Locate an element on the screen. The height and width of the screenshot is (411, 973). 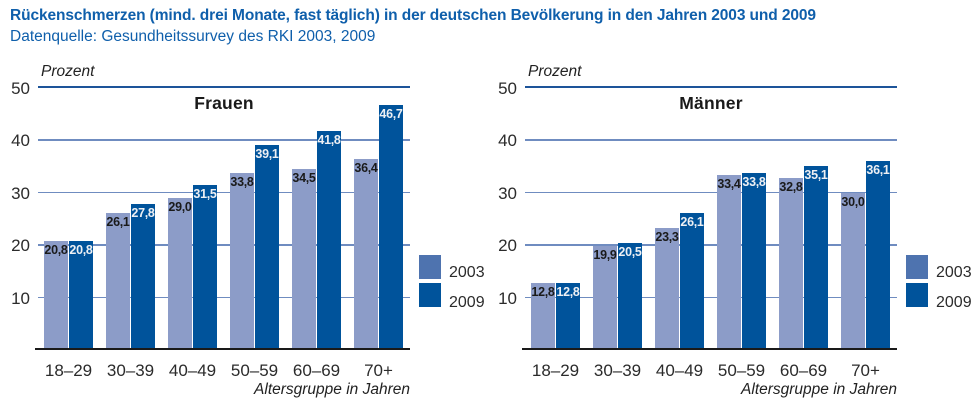
bar-2003-30–39: 19,9 is located at coordinates (605, 297).